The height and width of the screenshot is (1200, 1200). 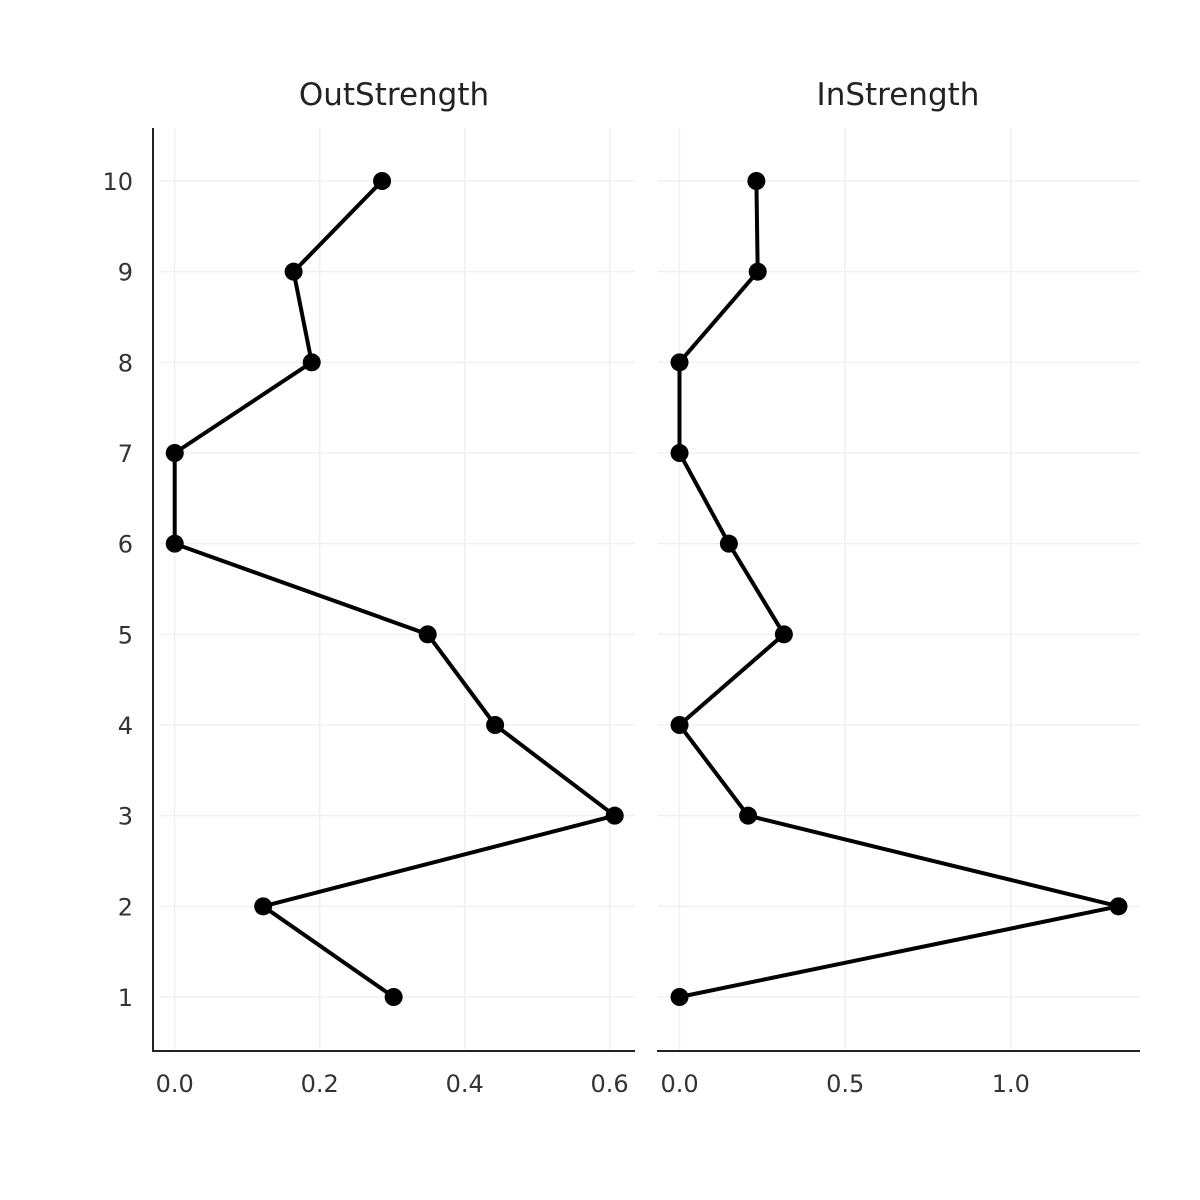 I want to click on y-tick-label: 7, so click(x=125, y=454).